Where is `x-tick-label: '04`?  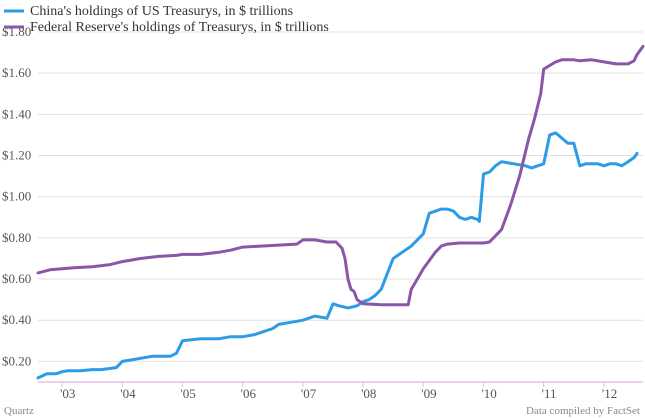 x-tick-label: '04 is located at coordinates (128, 393).